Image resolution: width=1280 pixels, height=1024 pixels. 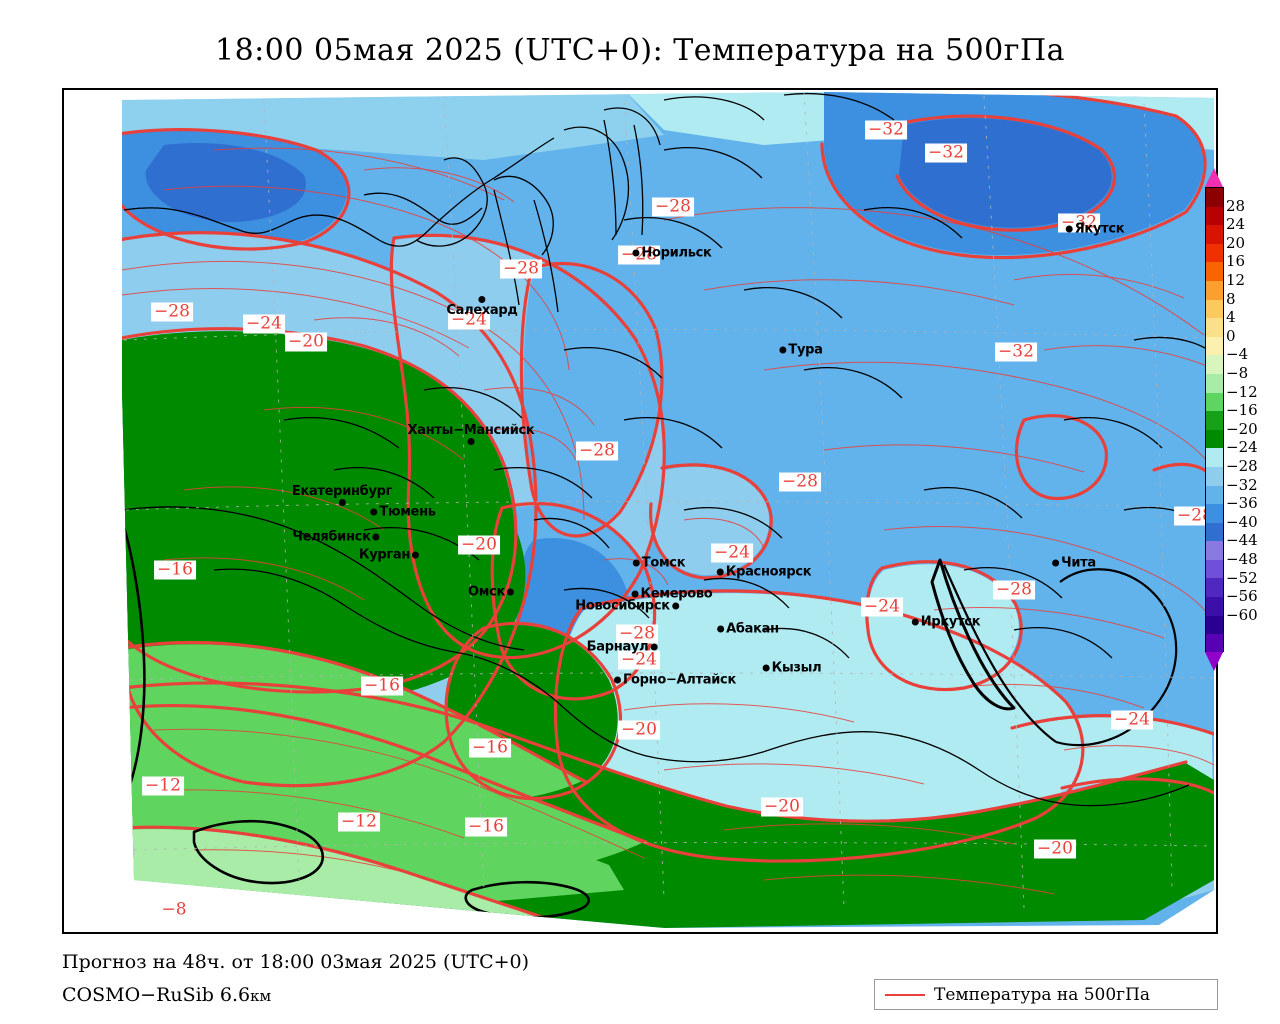 What do you see at coordinates (384, 555) in the screenshot?
I see `city-label: Курган` at bounding box center [384, 555].